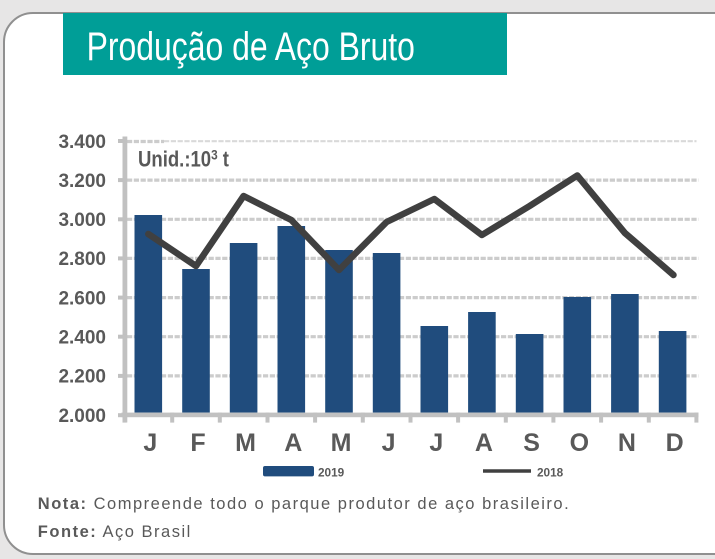 The width and height of the screenshot is (715, 559). What do you see at coordinates (531, 443) in the screenshot?
I see `svg-text: S` at bounding box center [531, 443].